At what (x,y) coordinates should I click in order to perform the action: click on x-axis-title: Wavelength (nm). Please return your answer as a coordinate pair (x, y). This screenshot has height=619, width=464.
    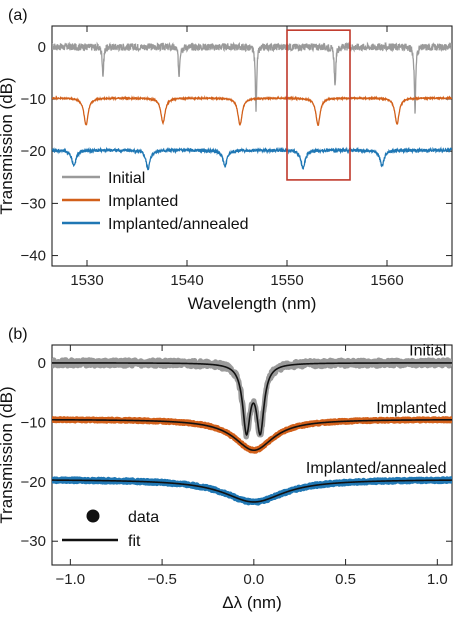
    Looking at the image, I should click on (252, 303).